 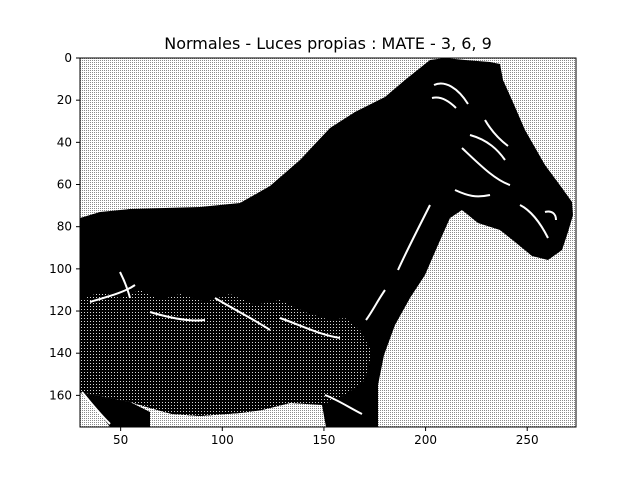 I want to click on y-tick-label: 80, so click(x=64, y=227).